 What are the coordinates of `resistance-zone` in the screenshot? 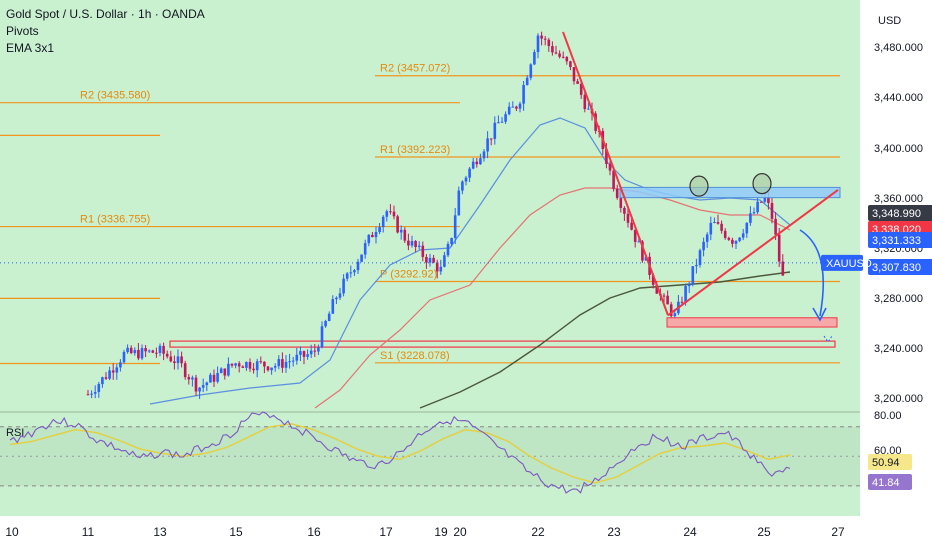 It's located at (730, 192).